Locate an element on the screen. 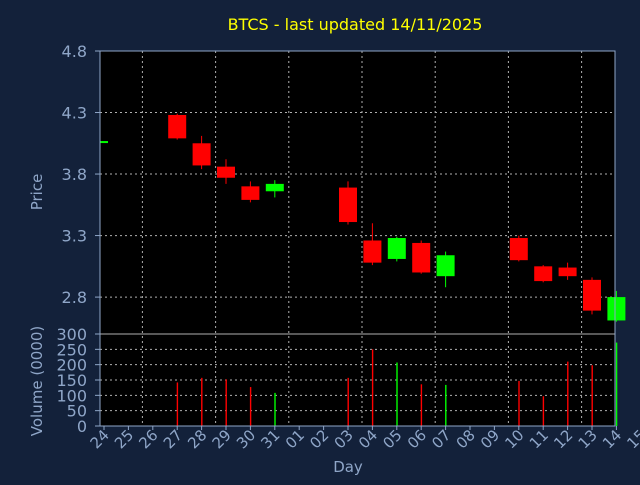 The width and height of the screenshot is (640, 485). day-tick-label: 03 is located at coordinates (344, 439).